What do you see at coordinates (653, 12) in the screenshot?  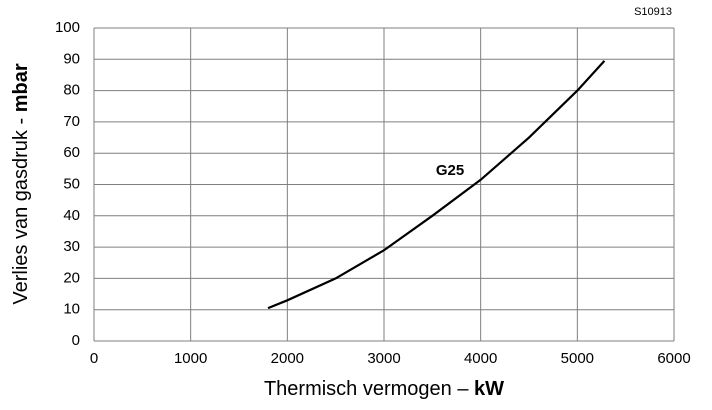 I see `figure-code: S10913` at bounding box center [653, 12].